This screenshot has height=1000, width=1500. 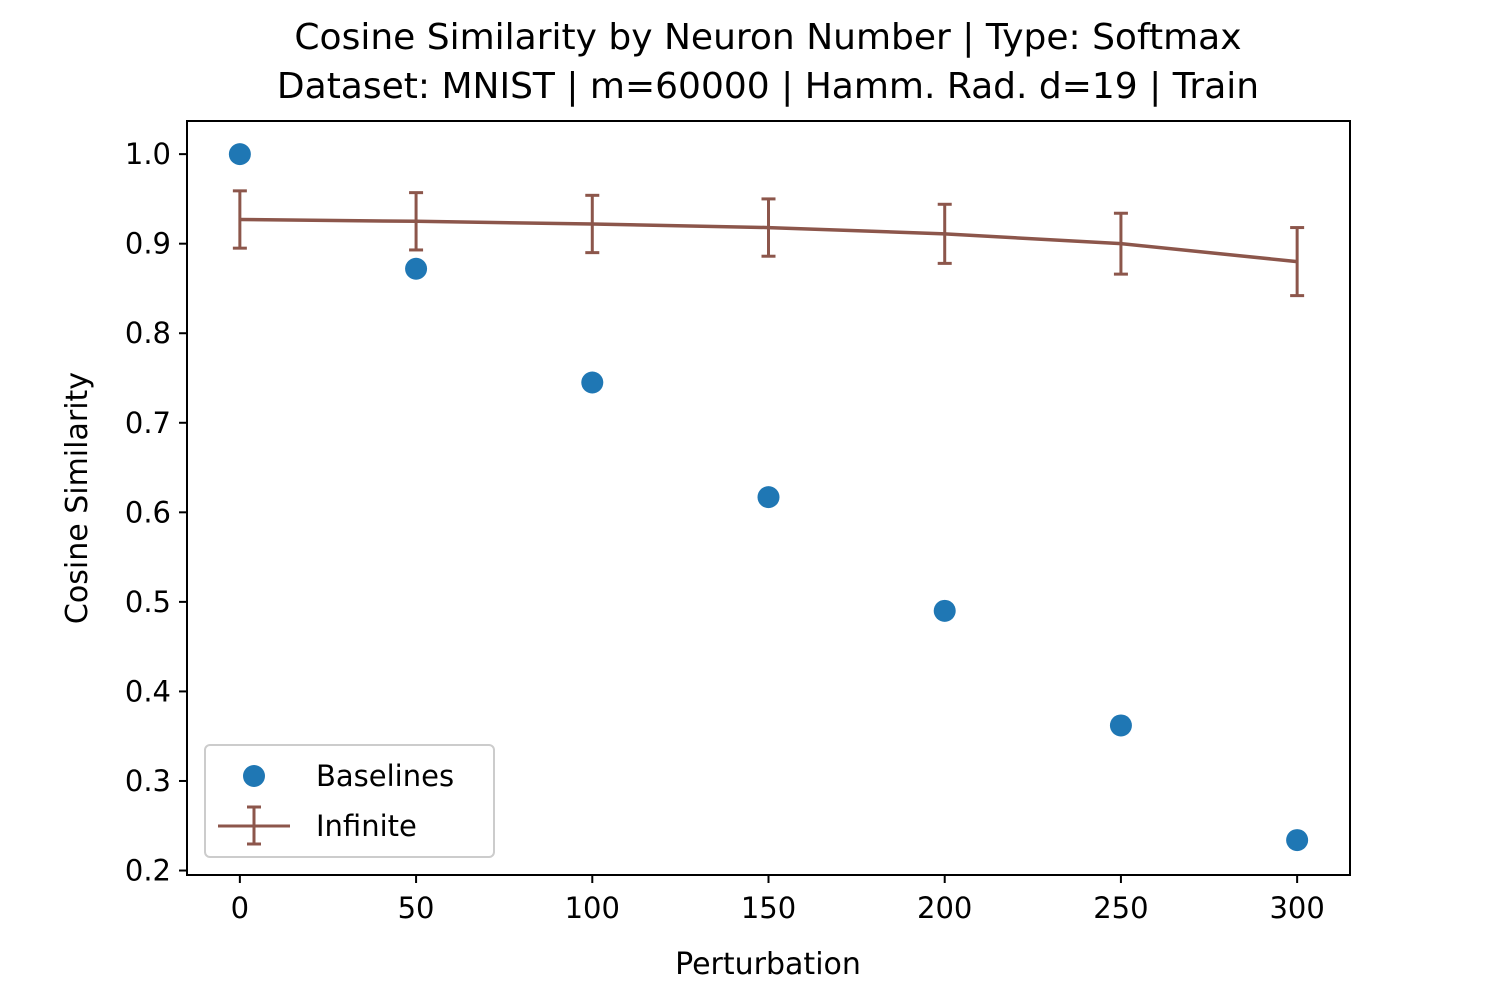 What do you see at coordinates (592, 908) in the screenshot?
I see `x-tick-label: 100` at bounding box center [592, 908].